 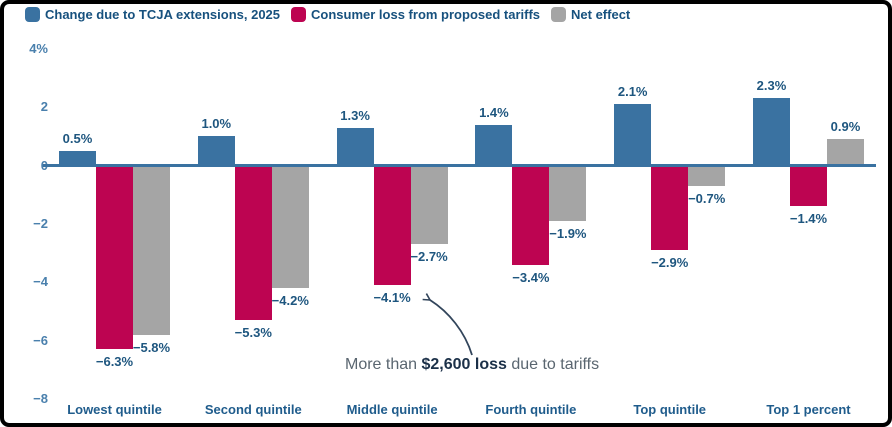 I want to click on bar-value-label: 2.1%, so click(x=632, y=92).